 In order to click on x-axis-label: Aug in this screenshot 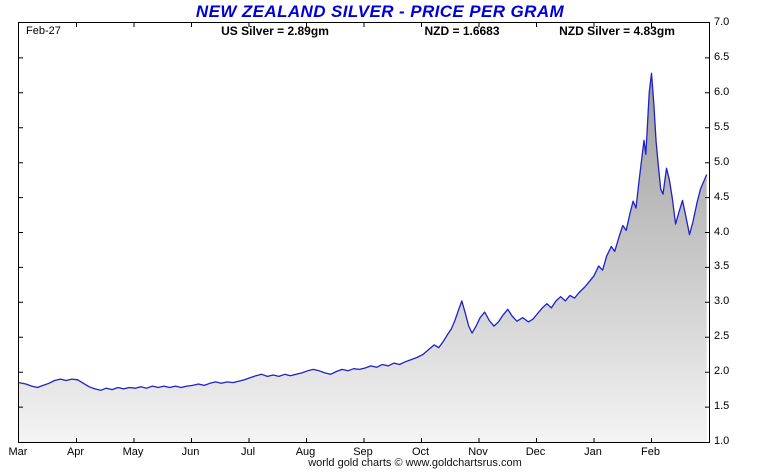, I will do `click(305, 452)`.